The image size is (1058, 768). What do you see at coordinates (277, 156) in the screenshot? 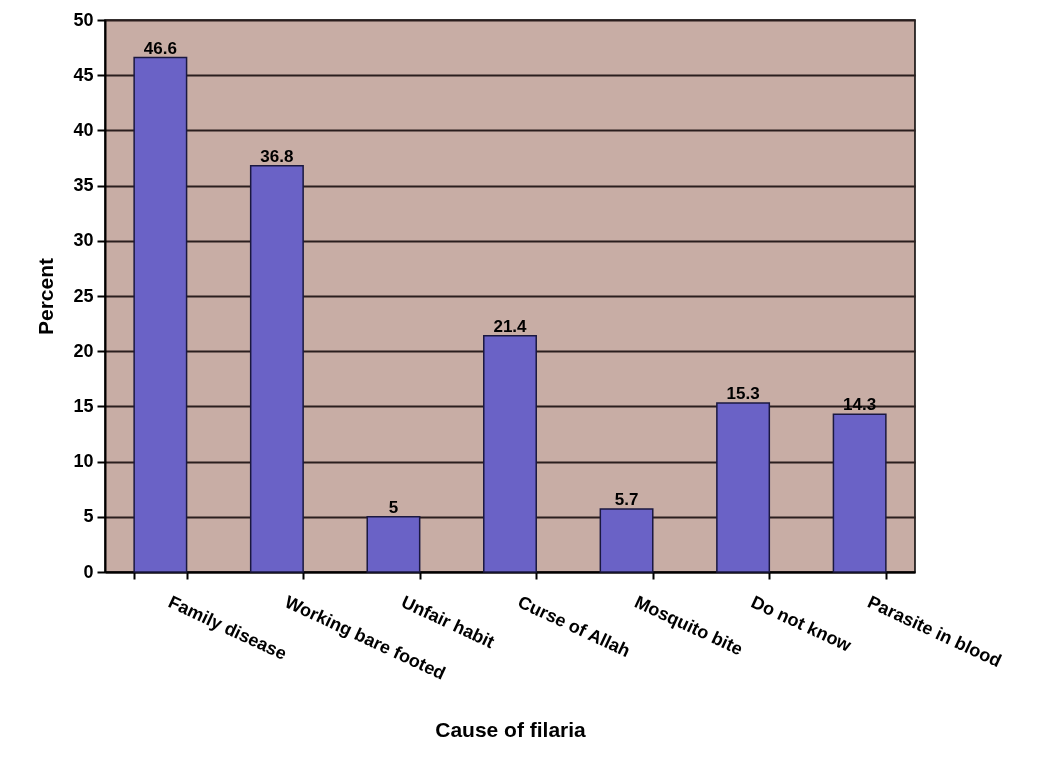
I see `data-label: 36.8` at bounding box center [277, 156].